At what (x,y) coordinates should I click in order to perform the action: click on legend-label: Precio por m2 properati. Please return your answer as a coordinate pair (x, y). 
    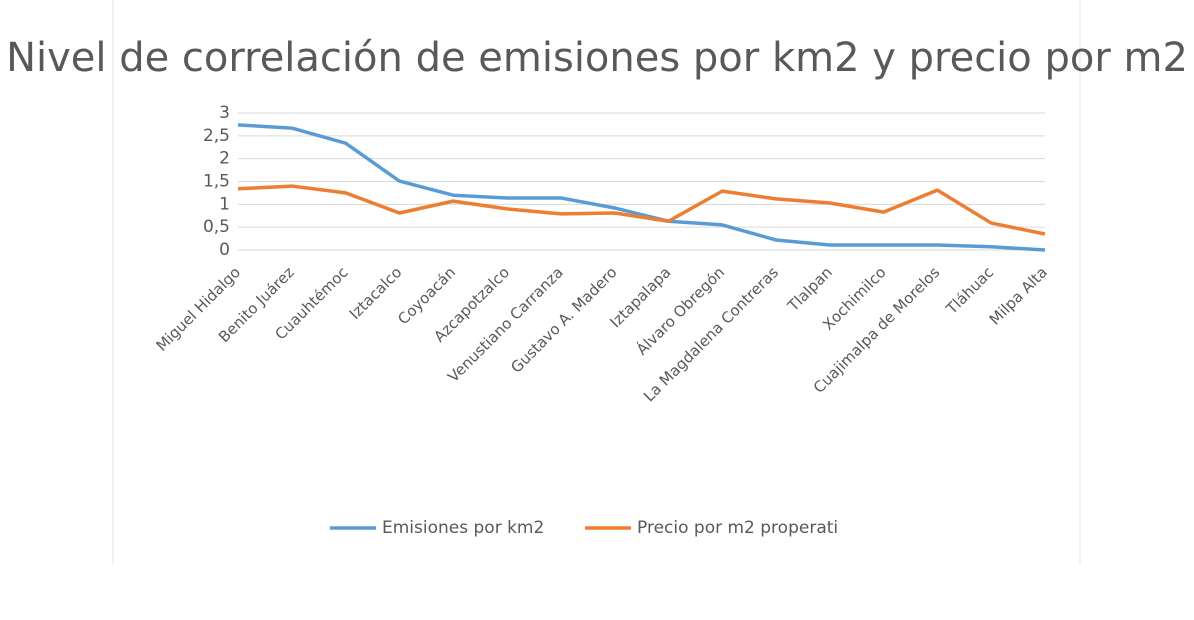
    Looking at the image, I should click on (737, 528).